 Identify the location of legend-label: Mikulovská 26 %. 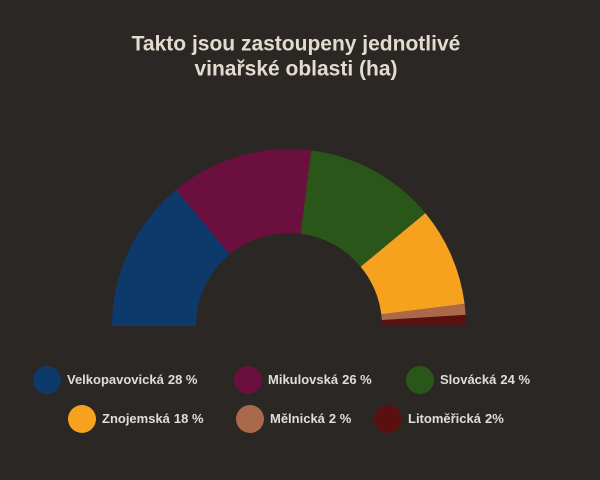
(320, 379).